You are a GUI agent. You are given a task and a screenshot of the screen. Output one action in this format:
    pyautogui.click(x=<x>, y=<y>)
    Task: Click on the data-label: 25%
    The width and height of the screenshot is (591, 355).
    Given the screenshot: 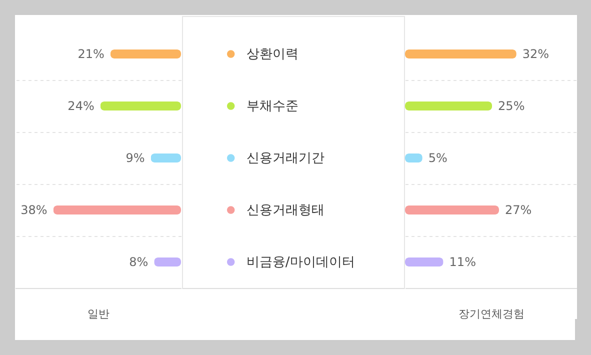 What is the action you would take?
    pyautogui.click(x=511, y=106)
    